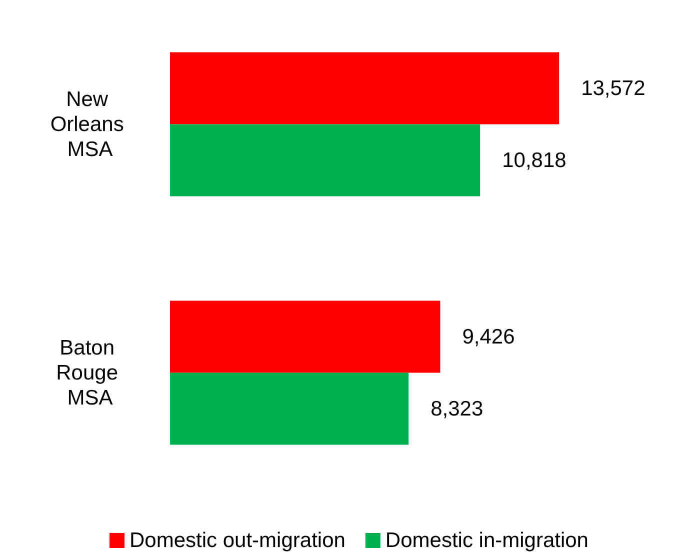 The width and height of the screenshot is (698, 556). I want to click on data-label: 9,426, so click(488, 336).